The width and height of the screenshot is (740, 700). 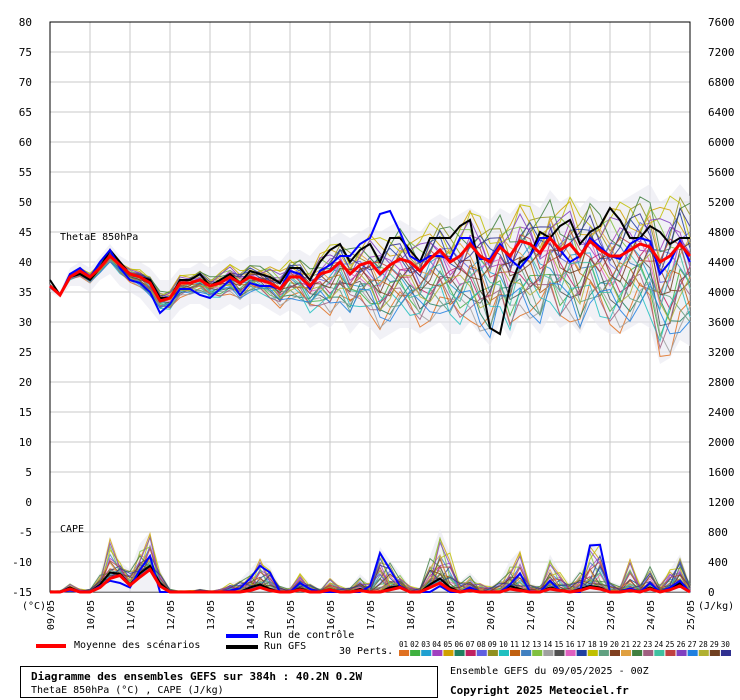 I want to click on thetae-mean-line, so click(x=370, y=269).